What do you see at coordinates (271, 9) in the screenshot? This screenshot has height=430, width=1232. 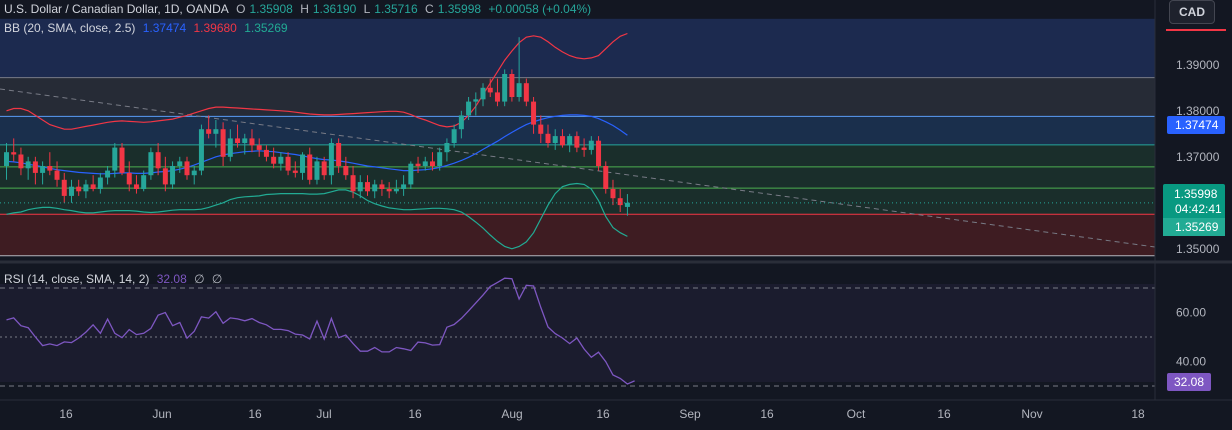 I see `open-value: 1.35908` at bounding box center [271, 9].